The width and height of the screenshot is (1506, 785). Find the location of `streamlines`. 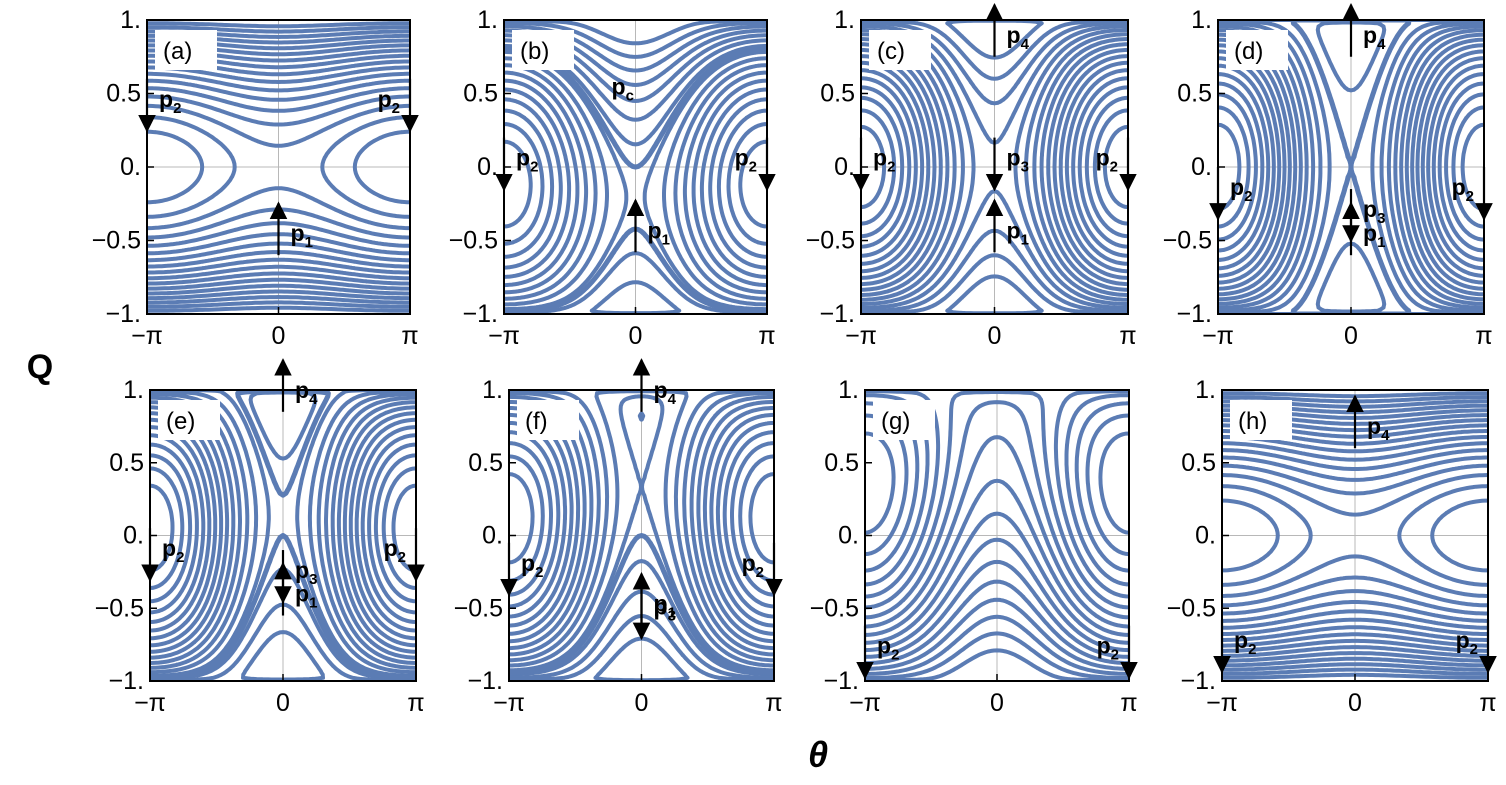

streamlines is located at coordinates (994, 167).